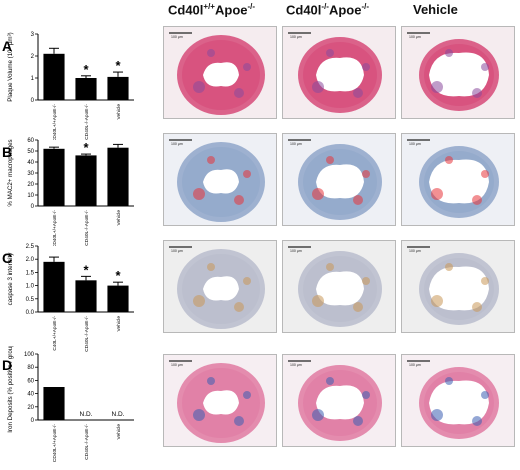  I want to click on y-tick-label: 2, so click(33, 57).